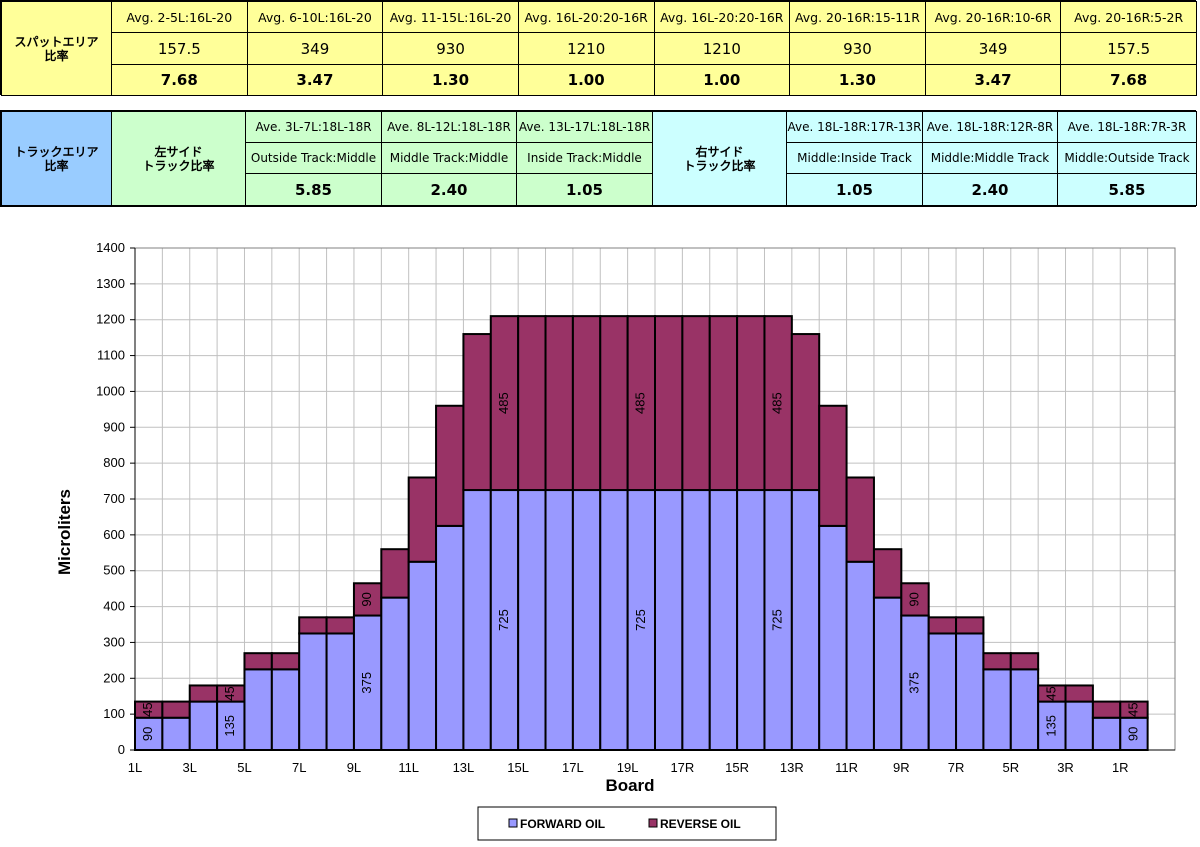 The image size is (1200, 847). I want to click on x-tick-label: 13L, so click(464, 767).